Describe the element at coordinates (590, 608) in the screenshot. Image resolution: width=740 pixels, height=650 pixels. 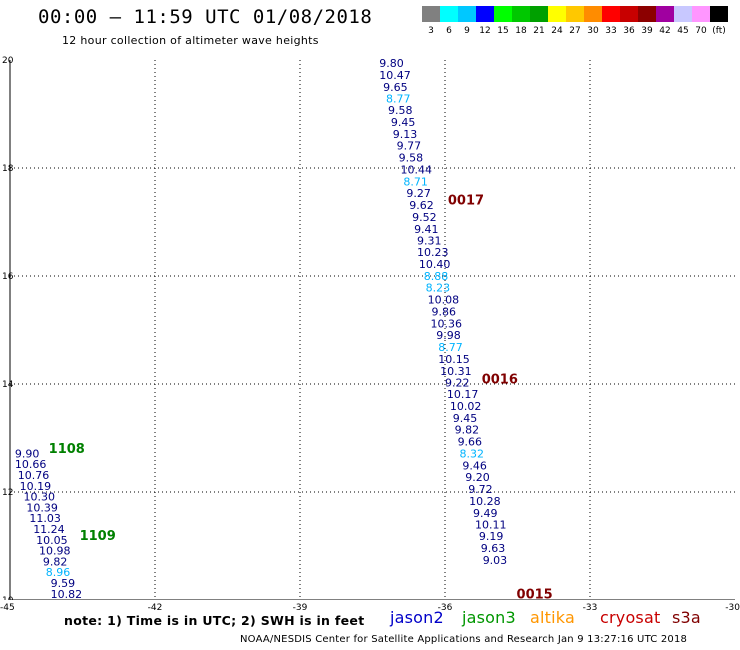
I see `x-tick-label: -33` at that location.